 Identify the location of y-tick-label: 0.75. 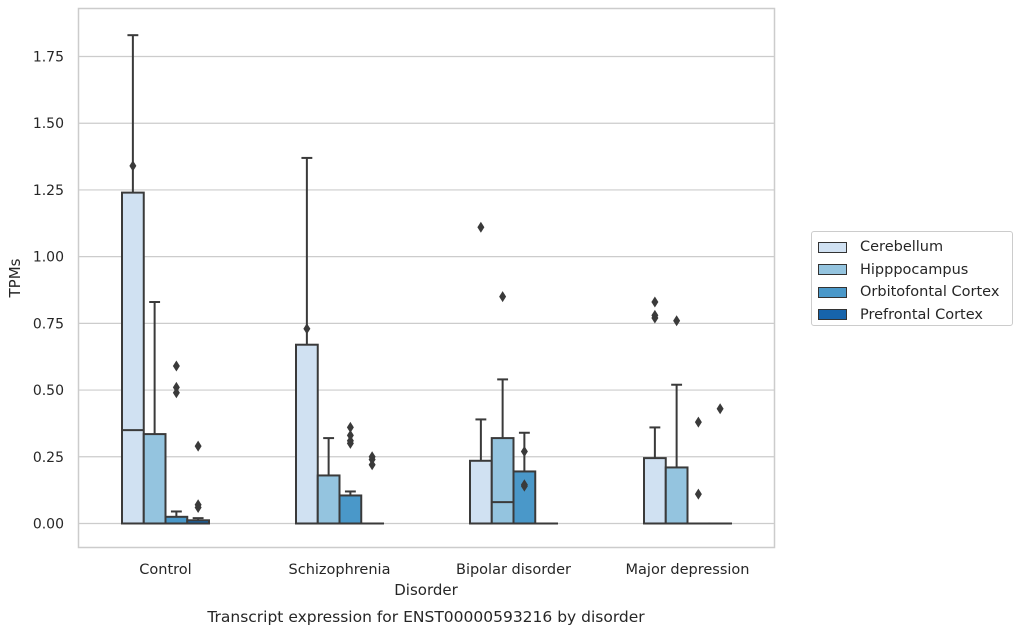
(48, 324).